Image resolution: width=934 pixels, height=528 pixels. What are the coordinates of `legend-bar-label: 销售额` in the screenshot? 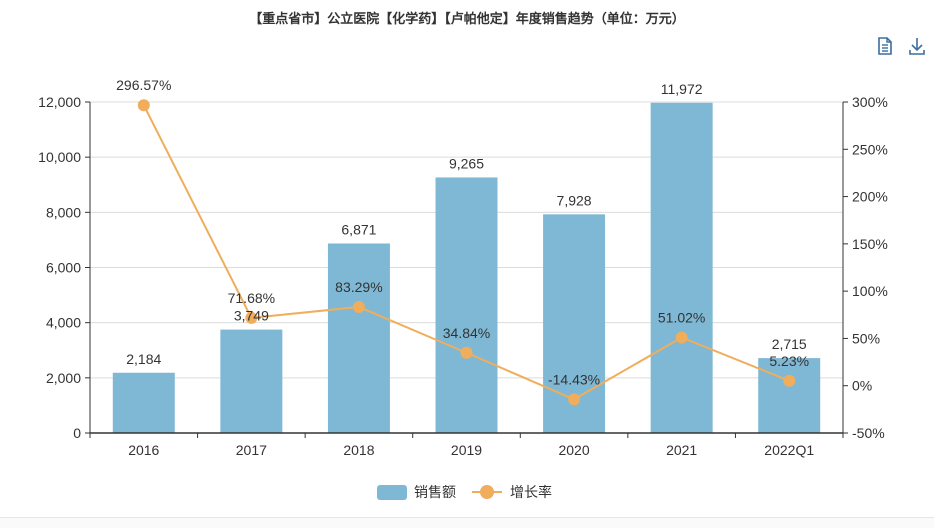 It's located at (435, 492).